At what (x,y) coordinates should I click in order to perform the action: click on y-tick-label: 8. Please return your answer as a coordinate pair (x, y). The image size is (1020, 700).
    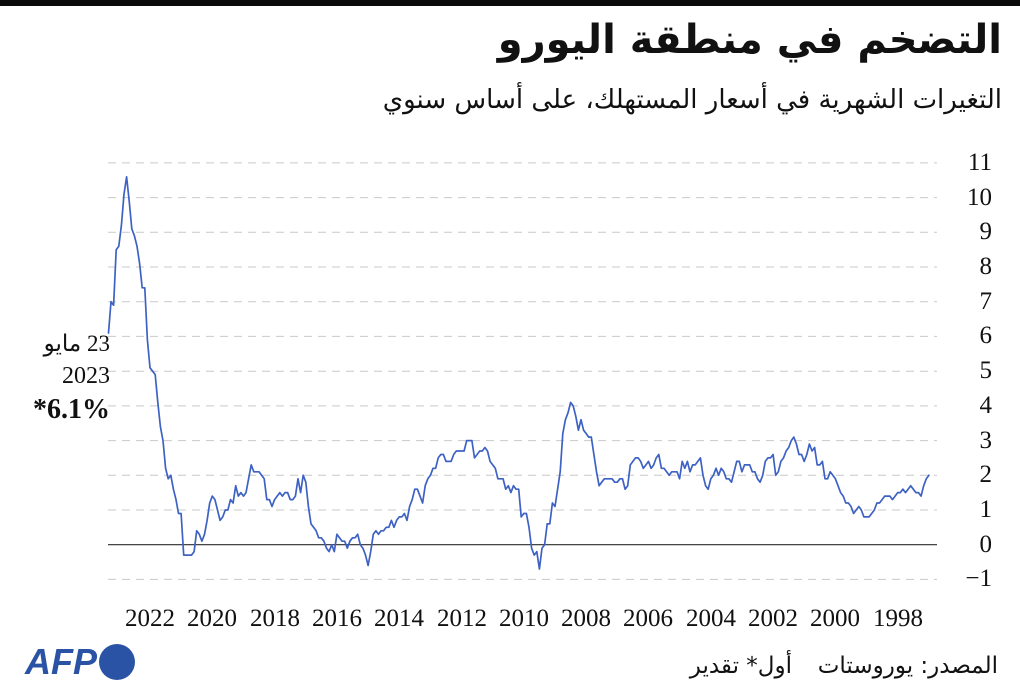
    Looking at the image, I should click on (986, 266).